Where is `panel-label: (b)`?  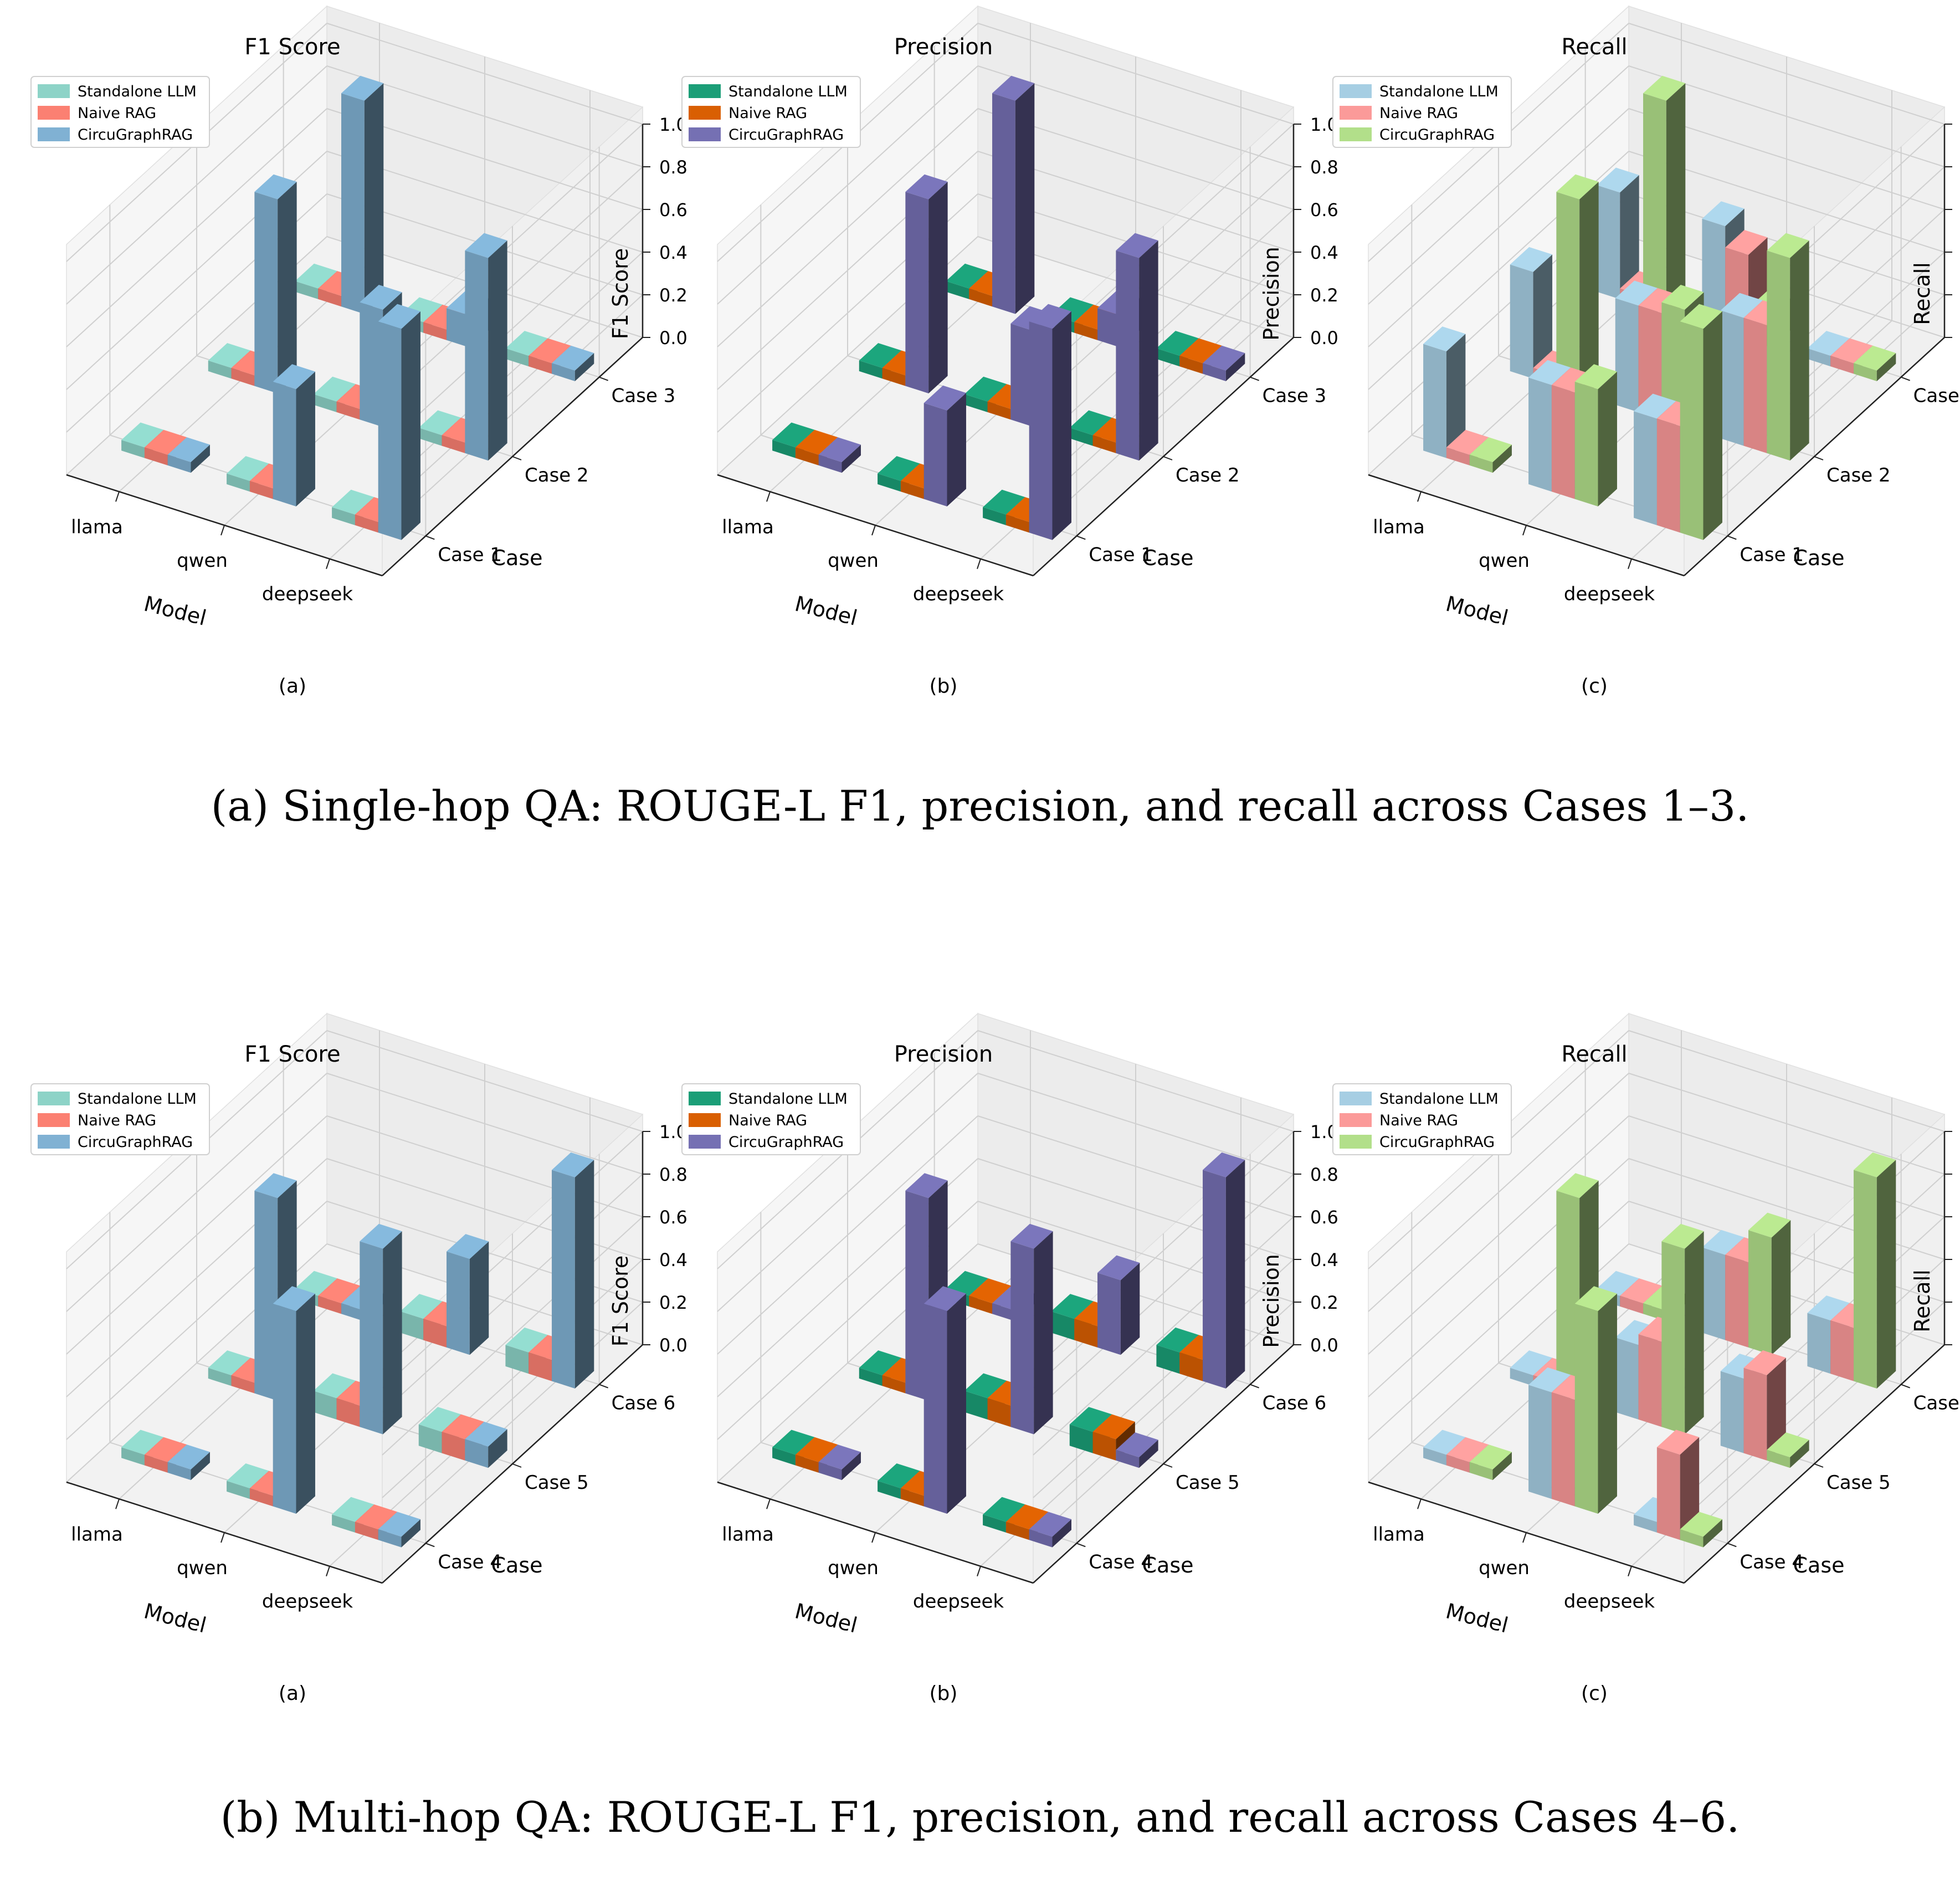
panel-label: (b) is located at coordinates (944, 686).